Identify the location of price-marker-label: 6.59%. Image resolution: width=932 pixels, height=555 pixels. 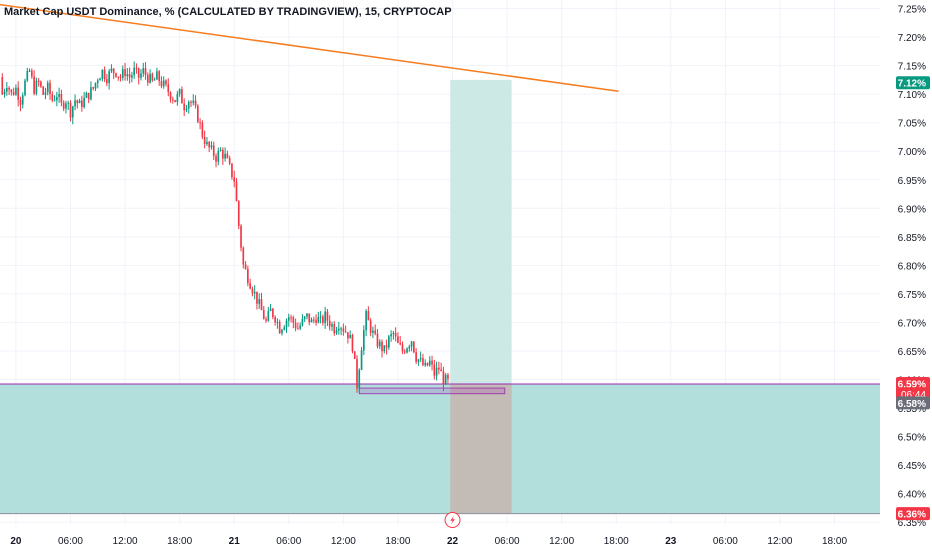
(912, 384).